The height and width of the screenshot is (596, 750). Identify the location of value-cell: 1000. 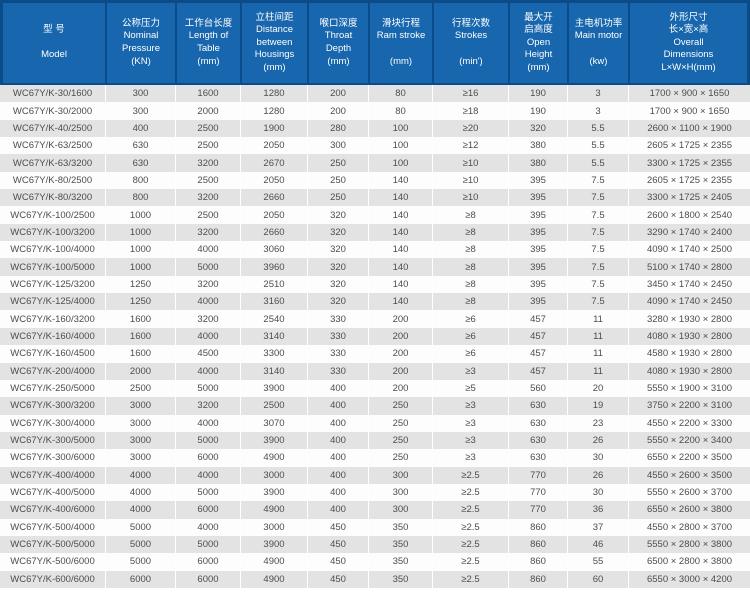
(140, 232).